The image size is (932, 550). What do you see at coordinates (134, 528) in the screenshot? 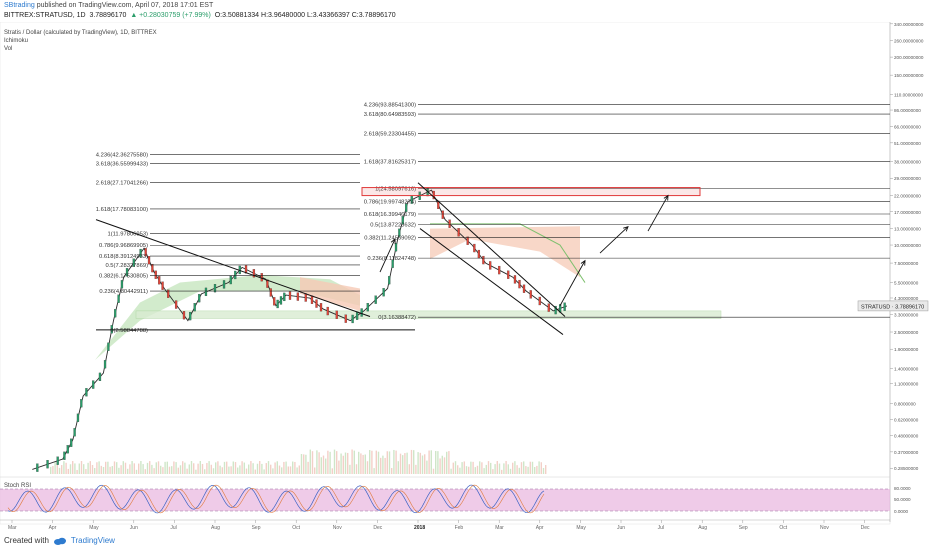
I see `x-tick-label: Jun` at bounding box center [134, 528].